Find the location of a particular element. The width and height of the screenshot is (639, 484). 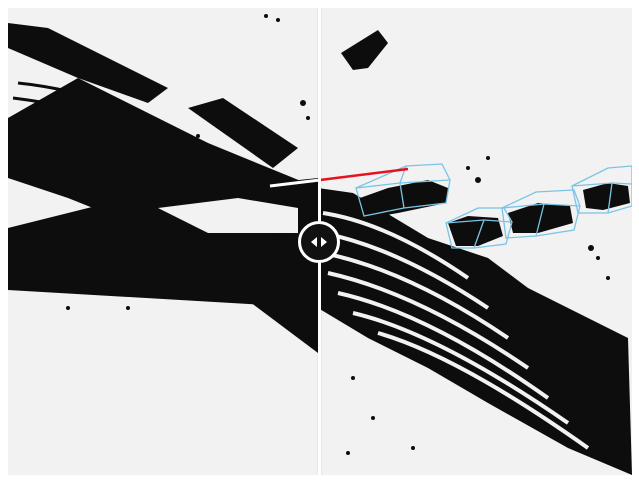

point-cloud-scan-rings is located at coordinates (85, 120).